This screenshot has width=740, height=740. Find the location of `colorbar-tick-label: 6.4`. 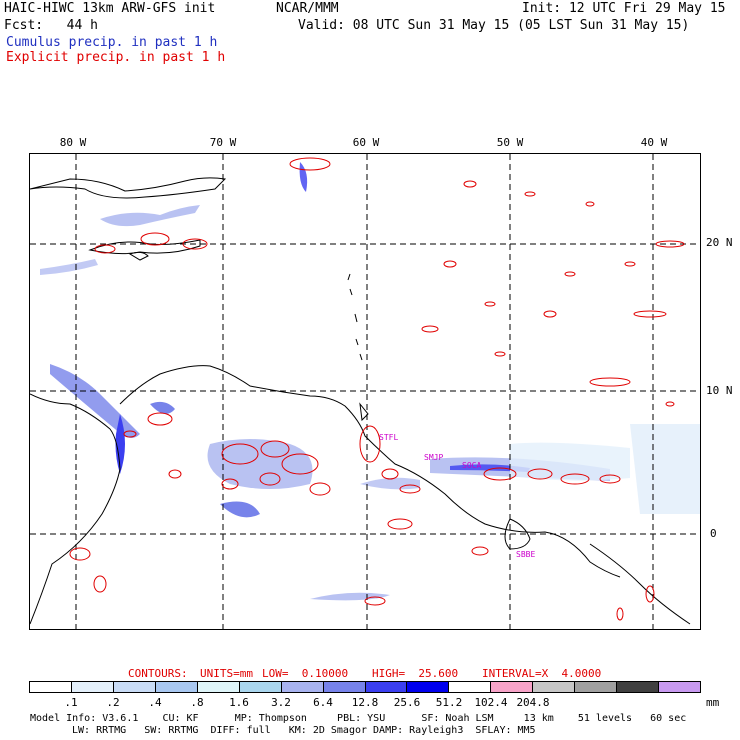

colorbar-tick-label: 6.4 is located at coordinates (323, 702).